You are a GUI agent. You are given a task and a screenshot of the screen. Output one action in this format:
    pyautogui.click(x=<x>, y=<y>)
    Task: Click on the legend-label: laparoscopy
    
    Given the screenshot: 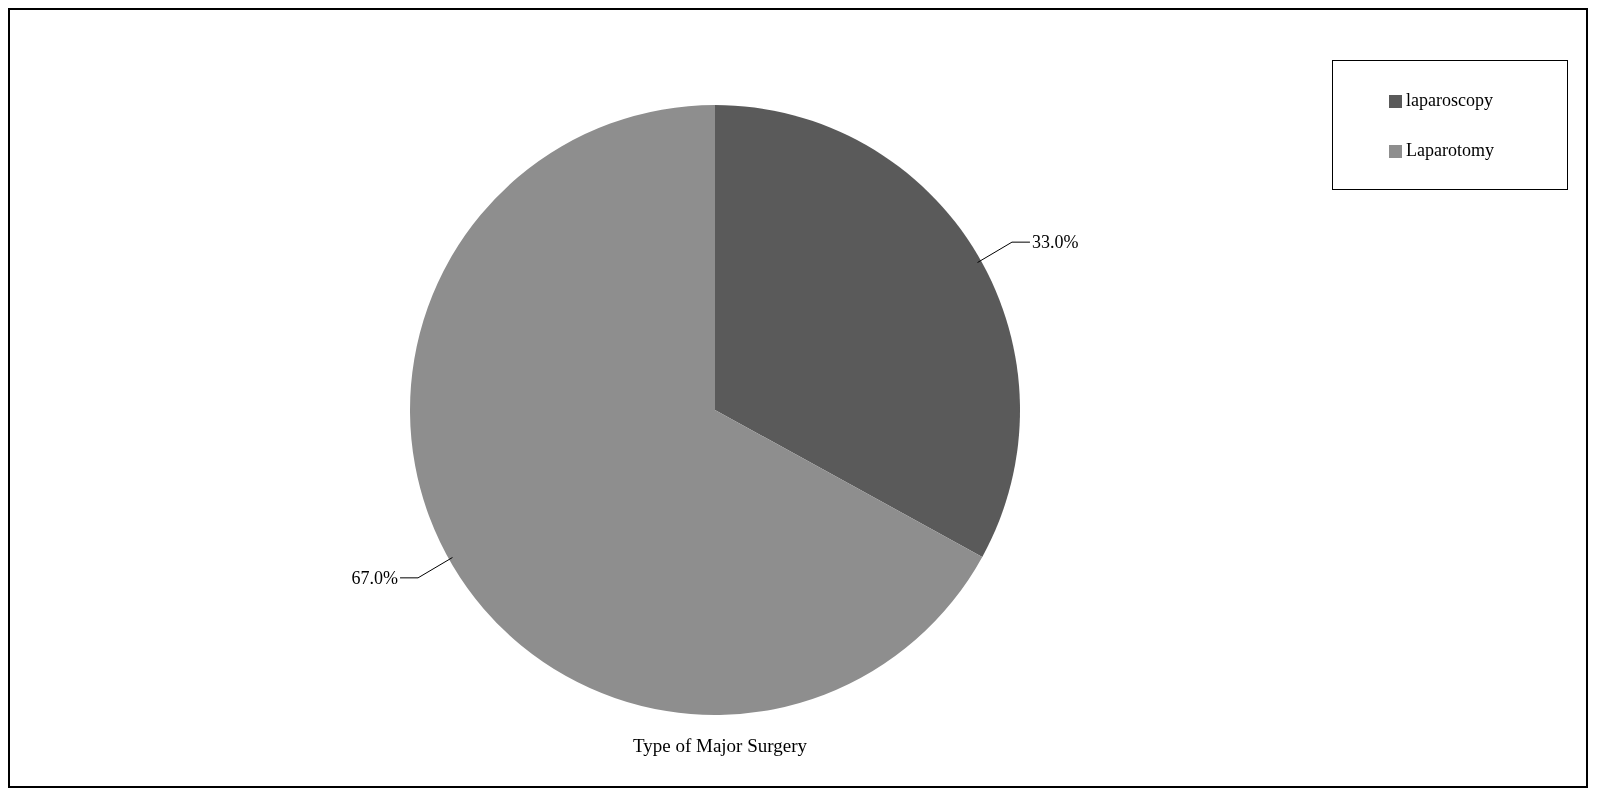 What is the action you would take?
    pyautogui.click(x=1449, y=100)
    